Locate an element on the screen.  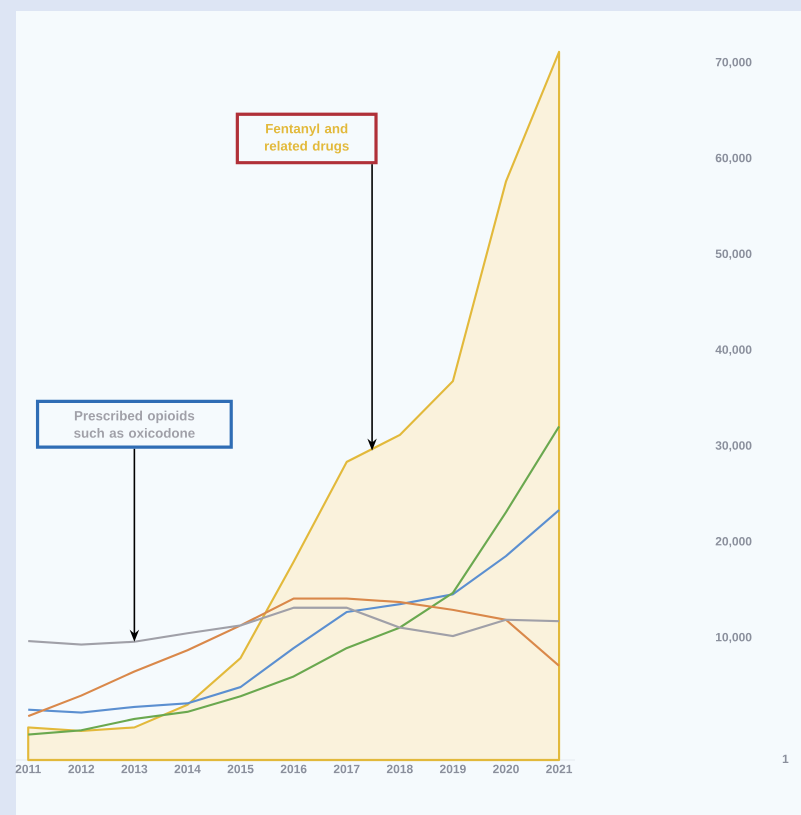
x-tick-label: 2013 is located at coordinates (134, 769).